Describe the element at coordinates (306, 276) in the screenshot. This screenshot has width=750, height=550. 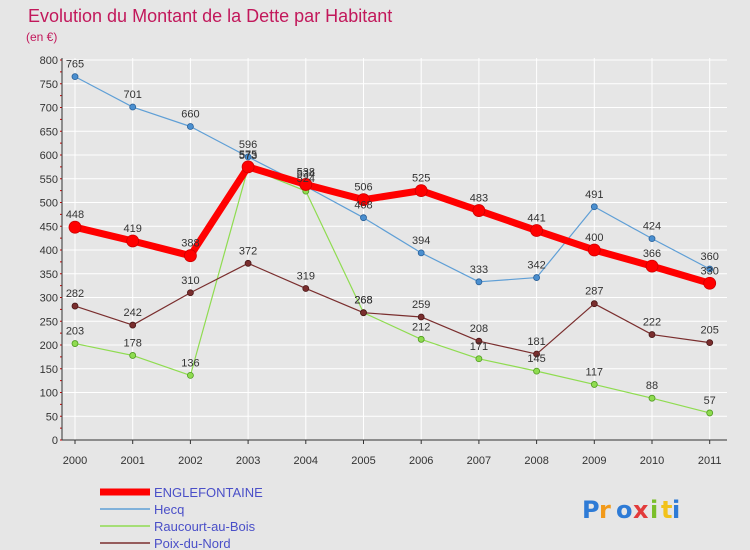
I see `data-label-poix-du-nord: 319` at that location.